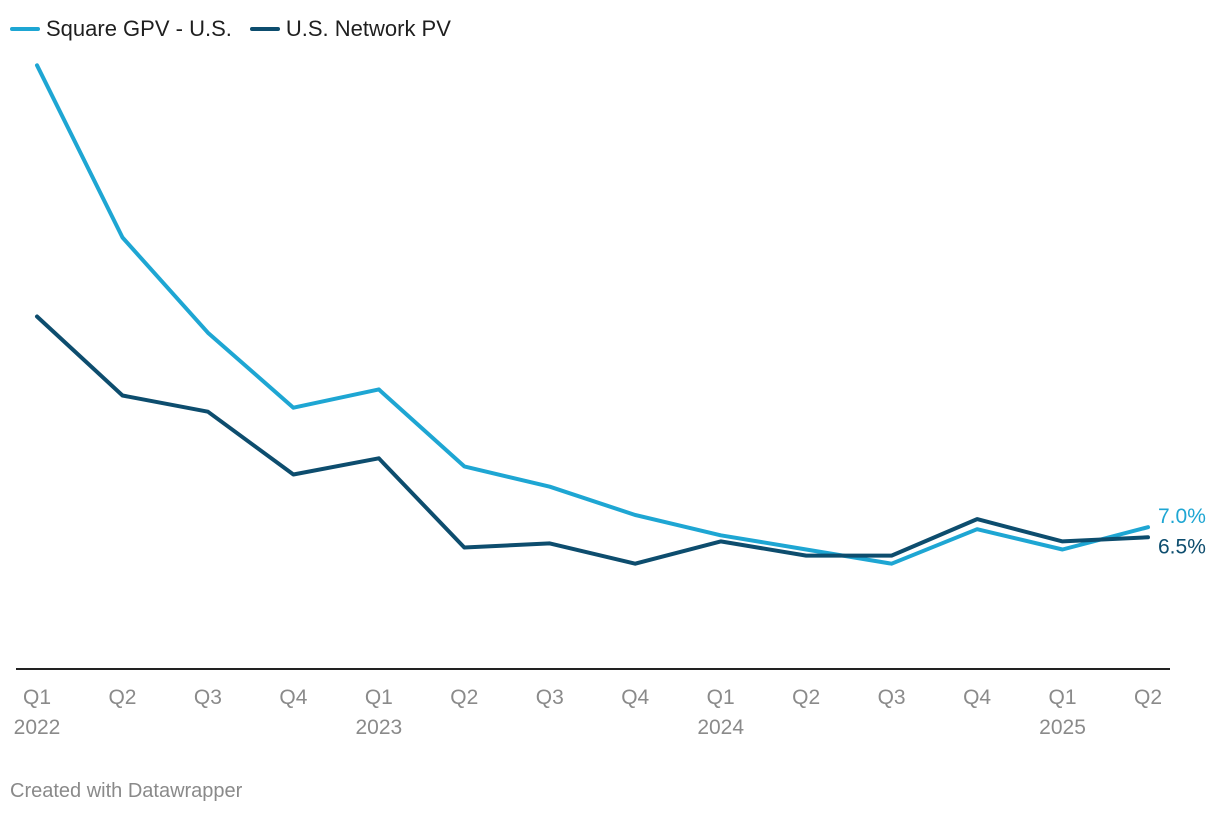  I want to click on footer-credit: Created with Datawrapper, so click(126, 791).